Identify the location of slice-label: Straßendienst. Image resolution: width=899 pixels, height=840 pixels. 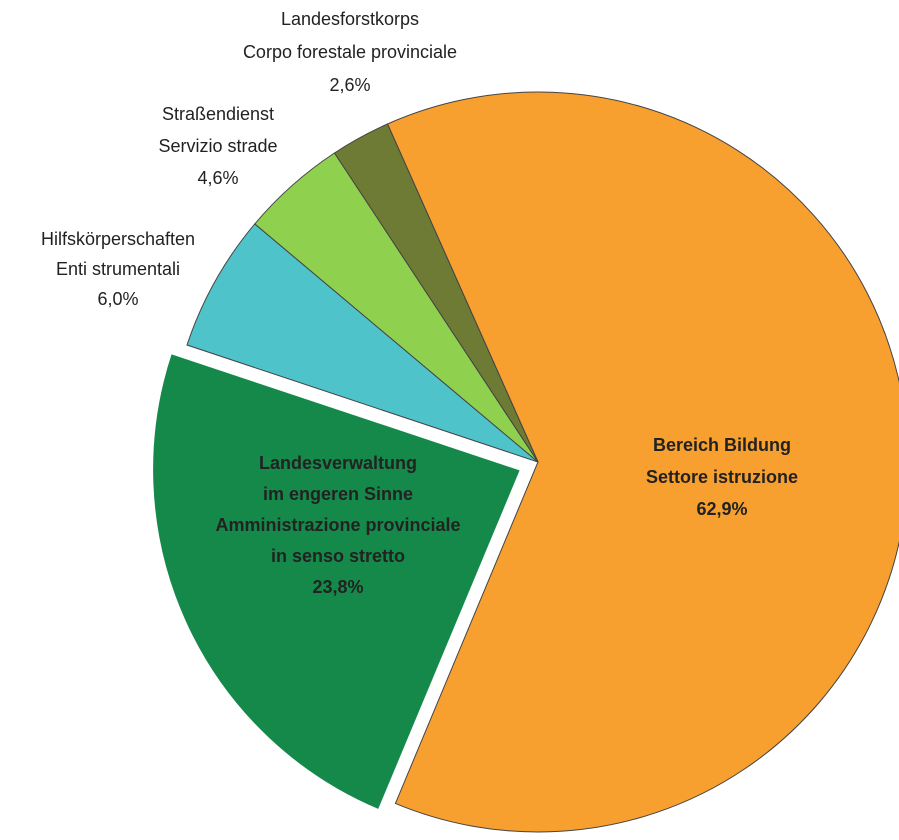
(218, 114).